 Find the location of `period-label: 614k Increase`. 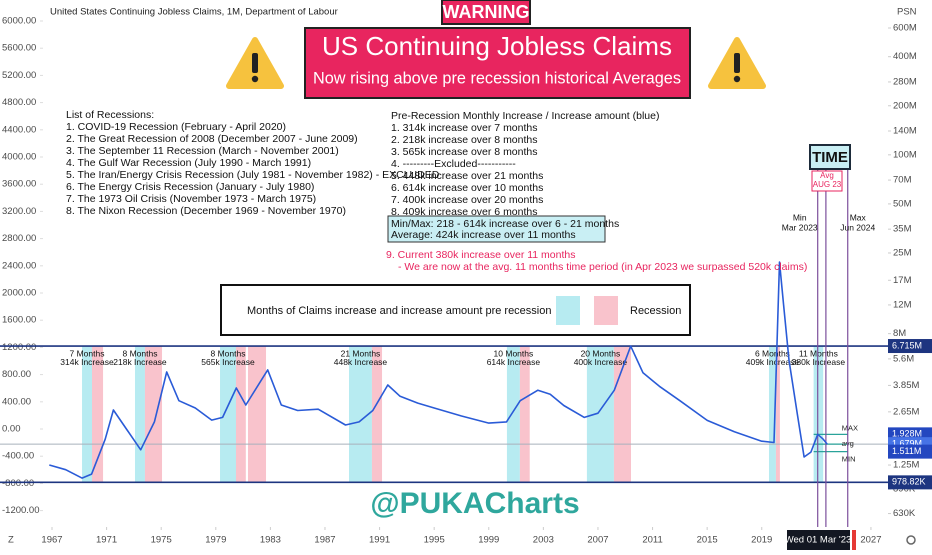

period-label: 614k Increase is located at coordinates (514, 362).